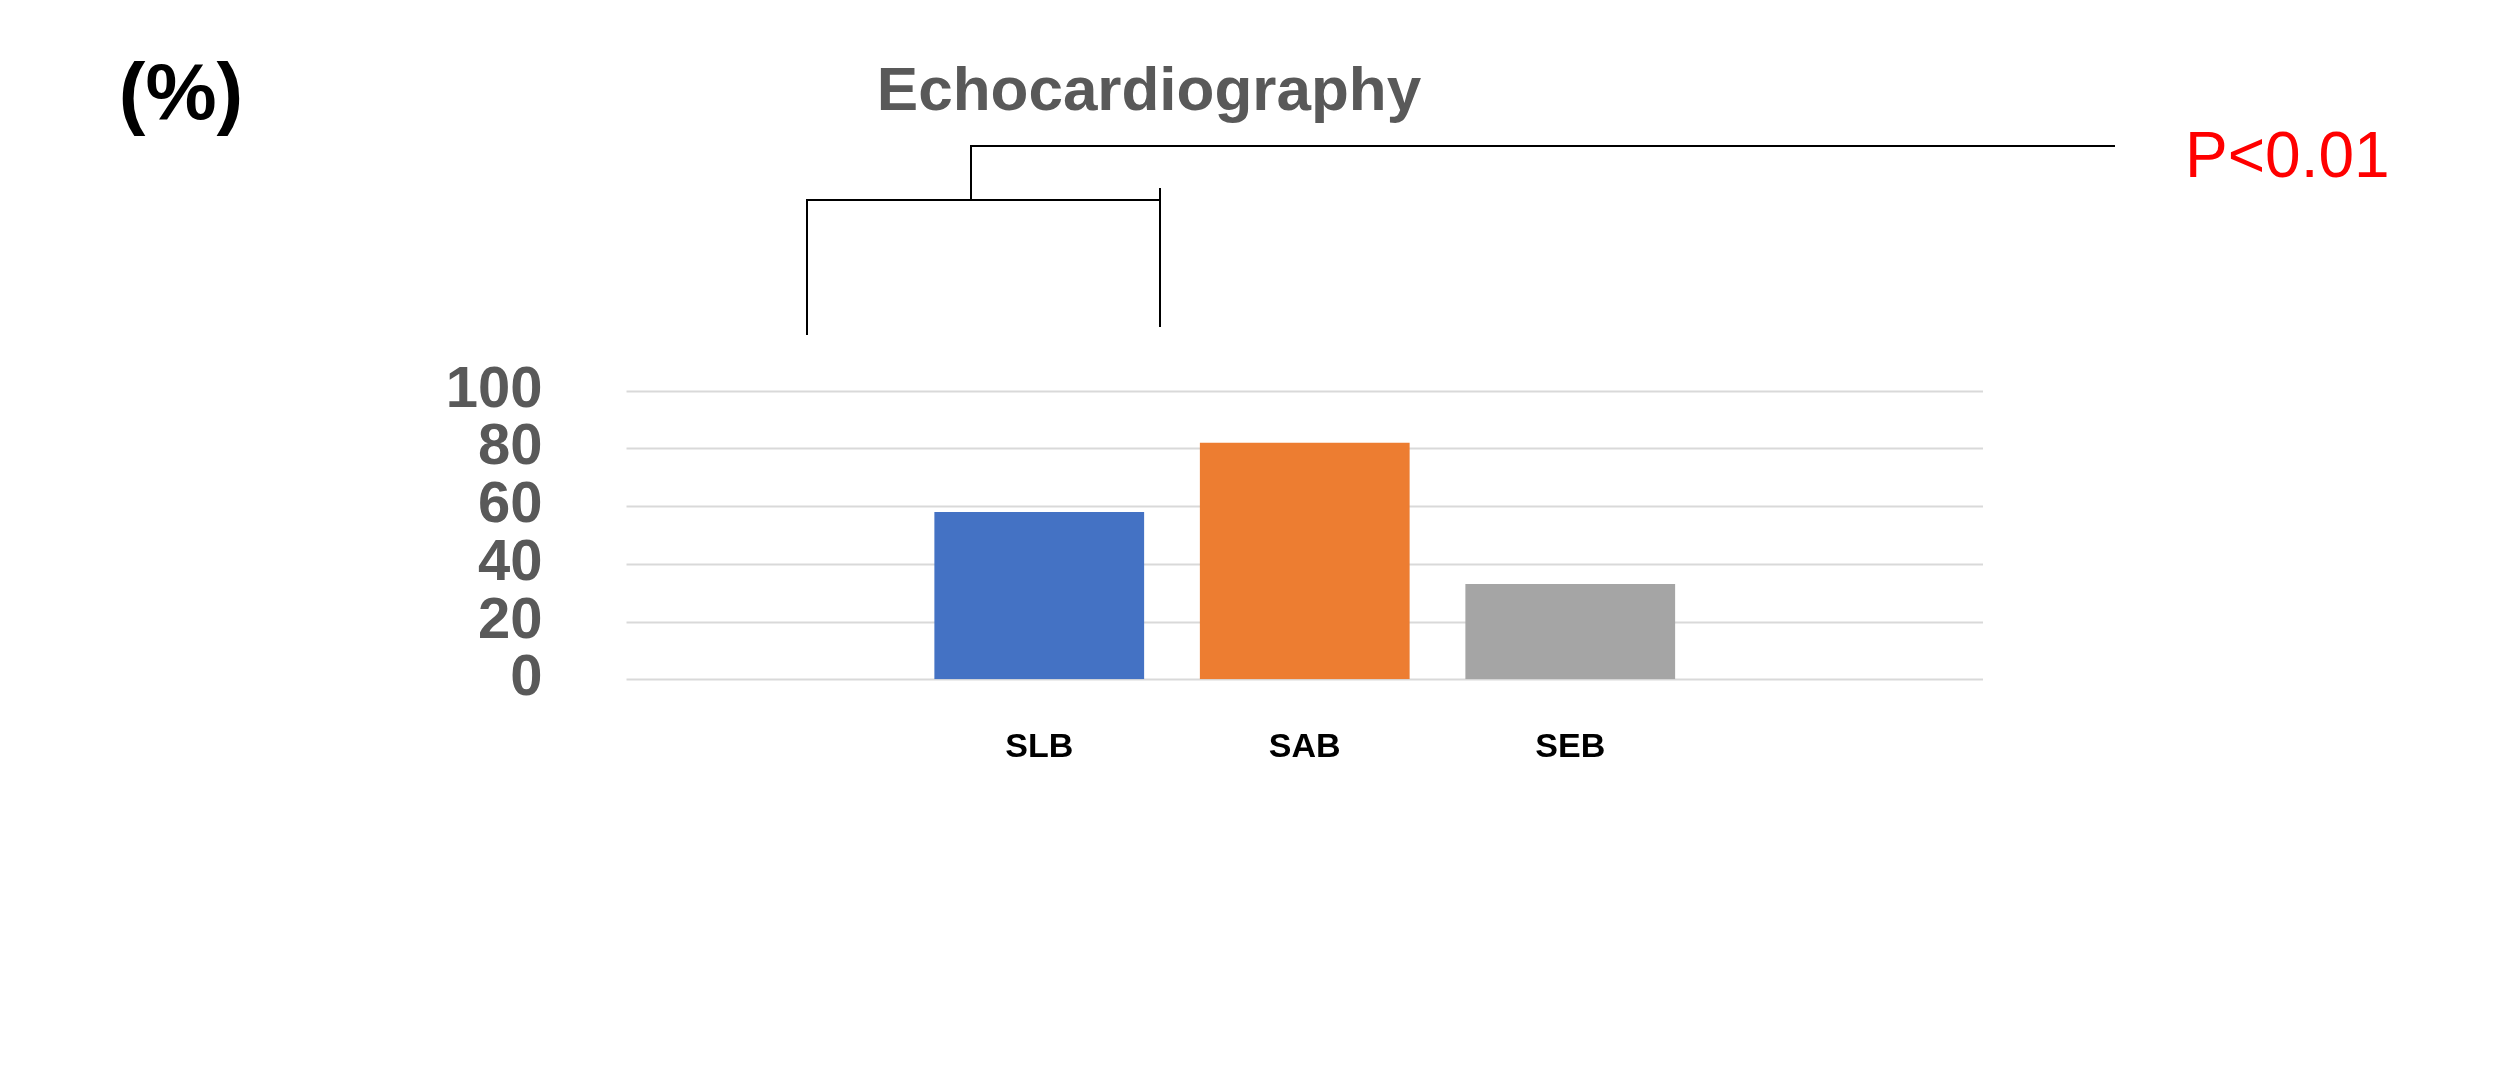  Describe the element at coordinates (1039, 744) in the screenshot. I see `x-tick-label: SLB` at that location.